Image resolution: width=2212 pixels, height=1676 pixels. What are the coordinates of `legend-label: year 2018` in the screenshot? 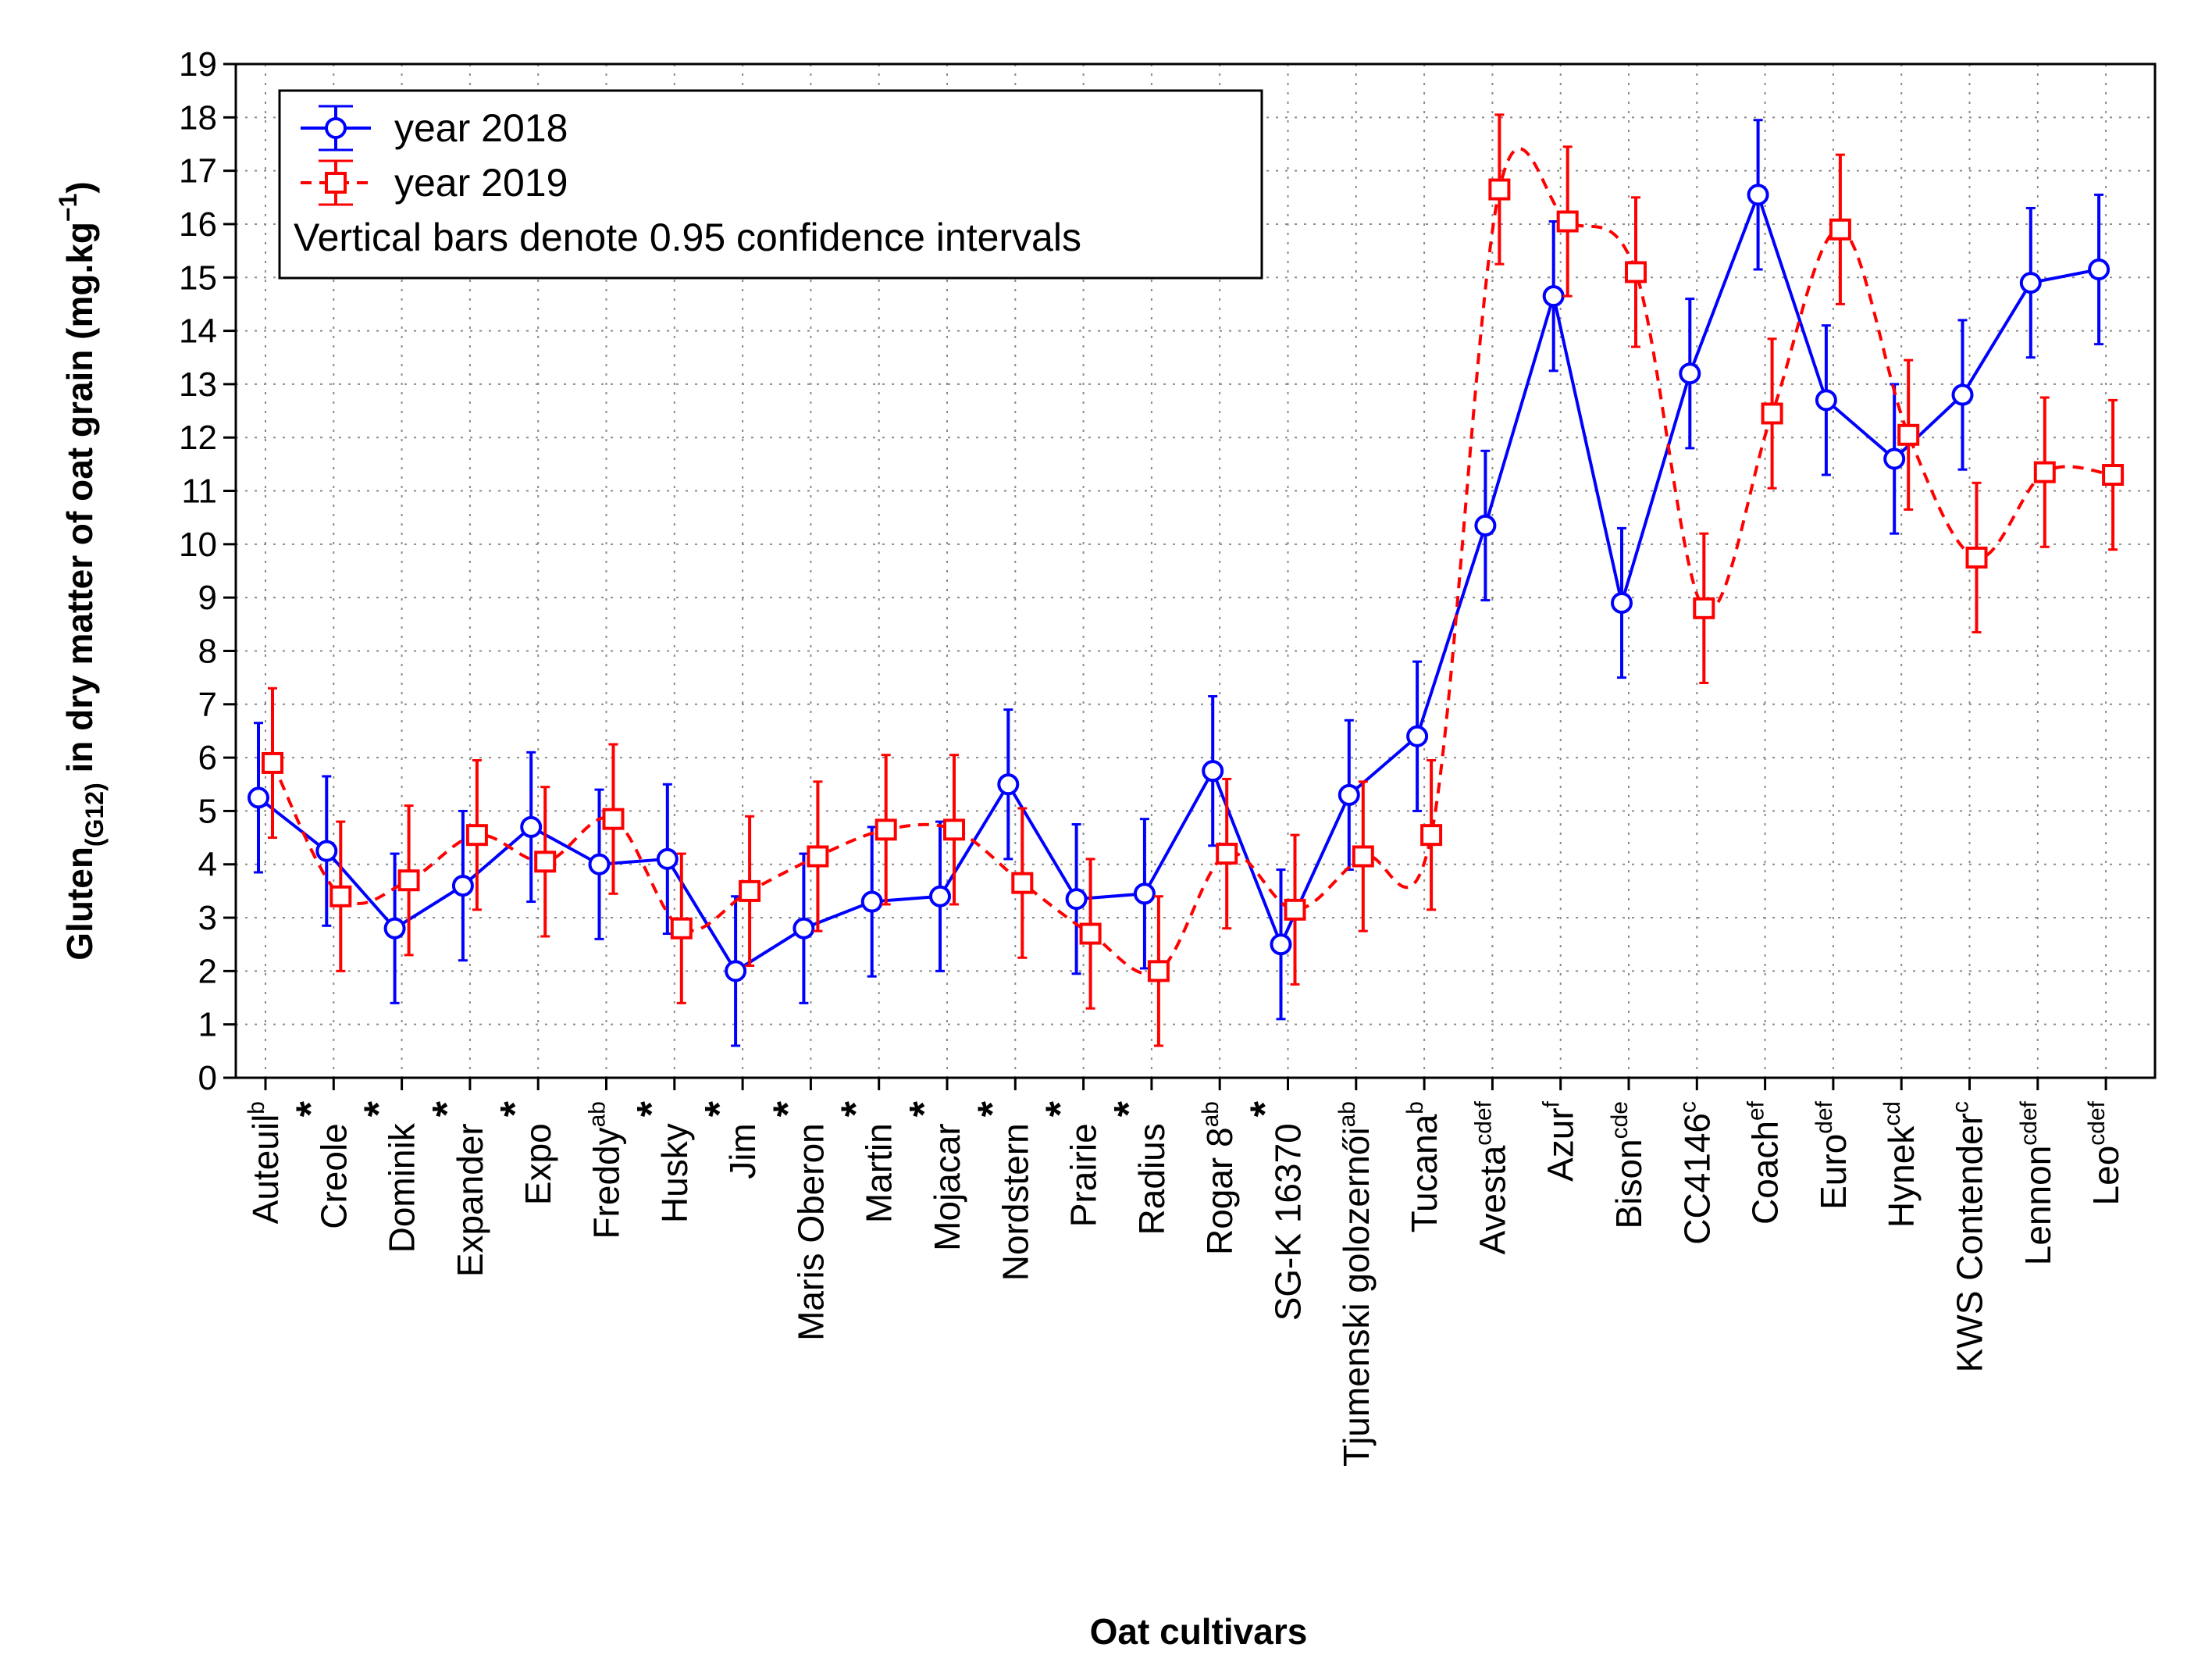 It's located at (481, 128).